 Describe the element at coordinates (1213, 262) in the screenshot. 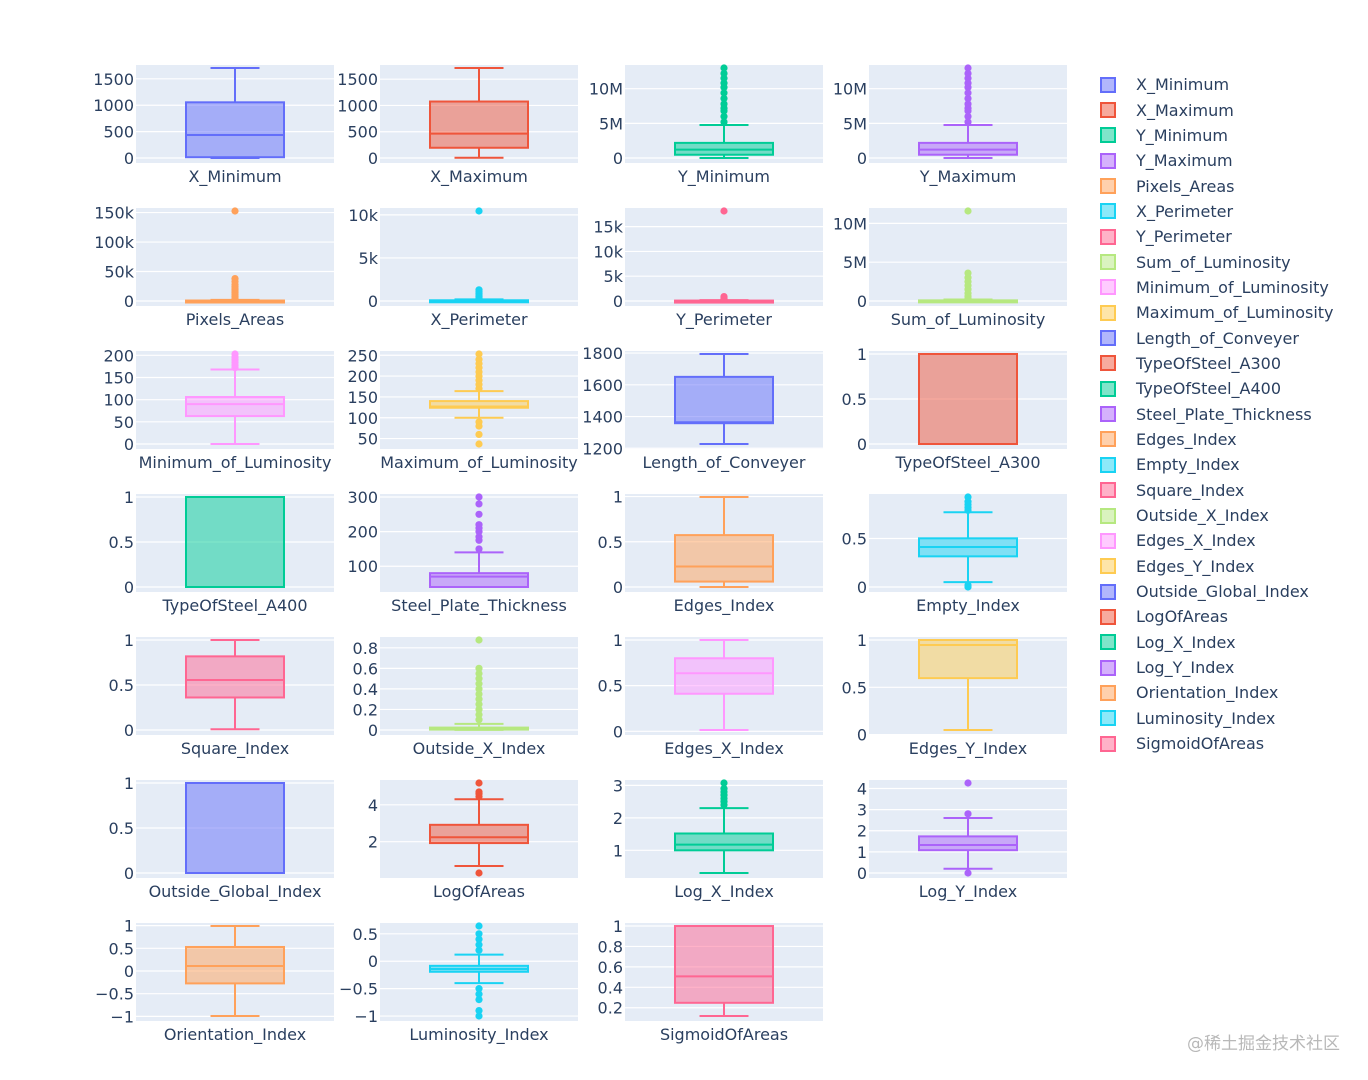

I see `legend-label: Sum_of_Luminosity` at that location.